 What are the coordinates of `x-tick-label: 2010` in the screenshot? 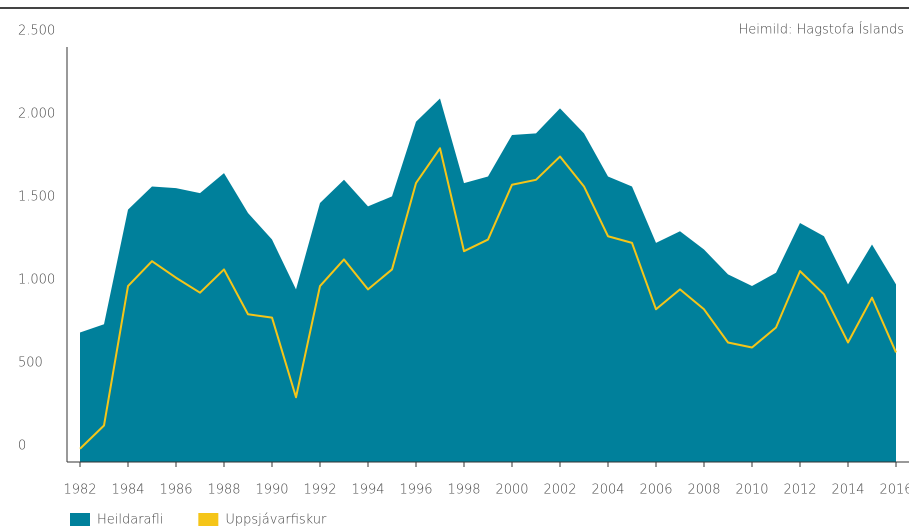 It's located at (751, 490).